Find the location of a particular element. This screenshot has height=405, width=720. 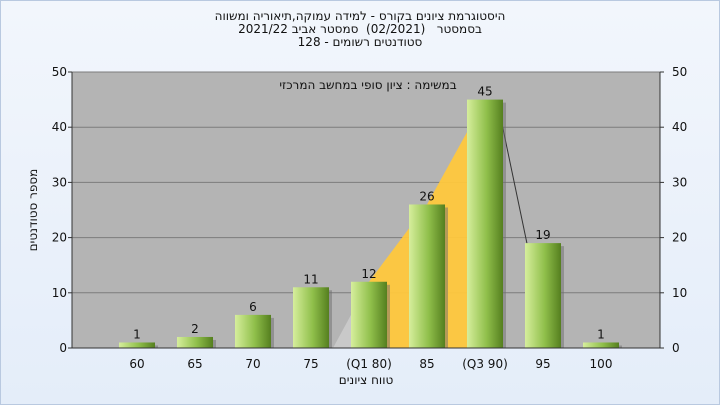

data-label: 45 is located at coordinates (484, 92).